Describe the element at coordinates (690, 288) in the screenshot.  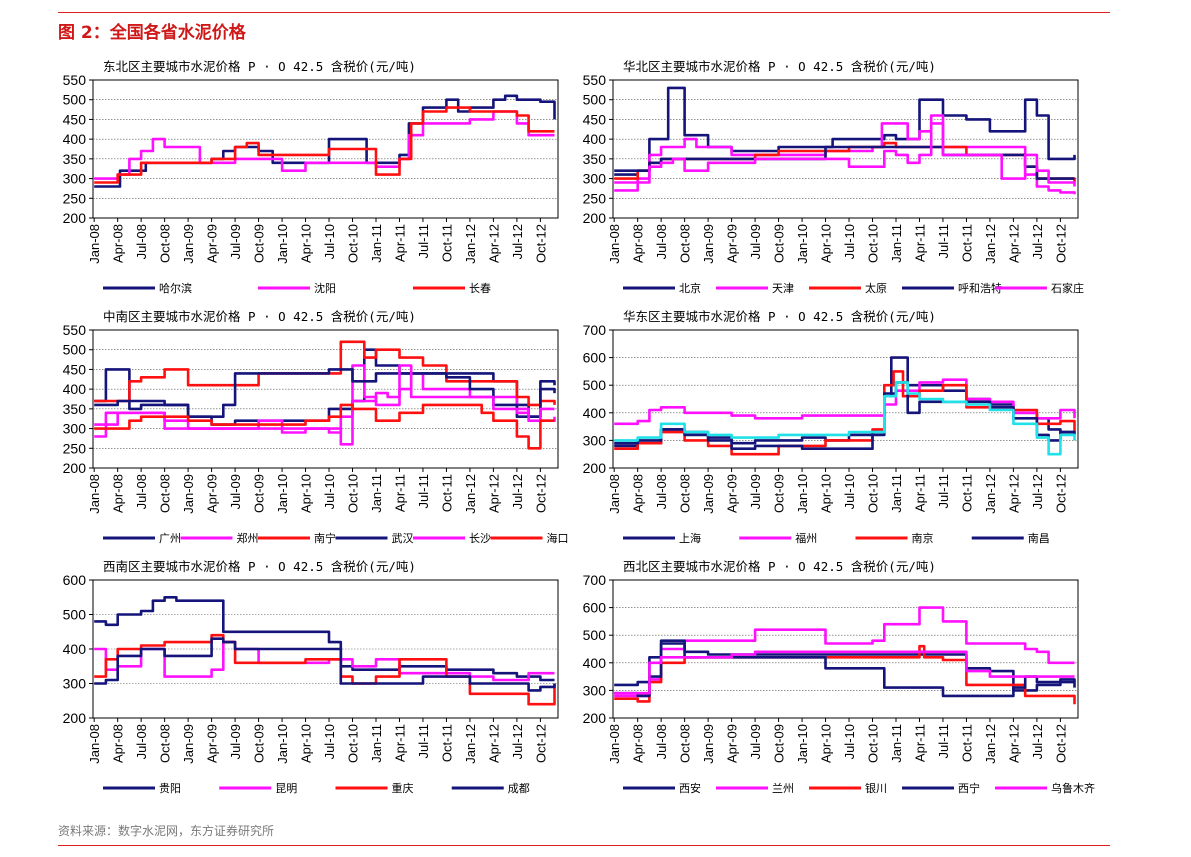
I see `legend-label: 北京` at that location.